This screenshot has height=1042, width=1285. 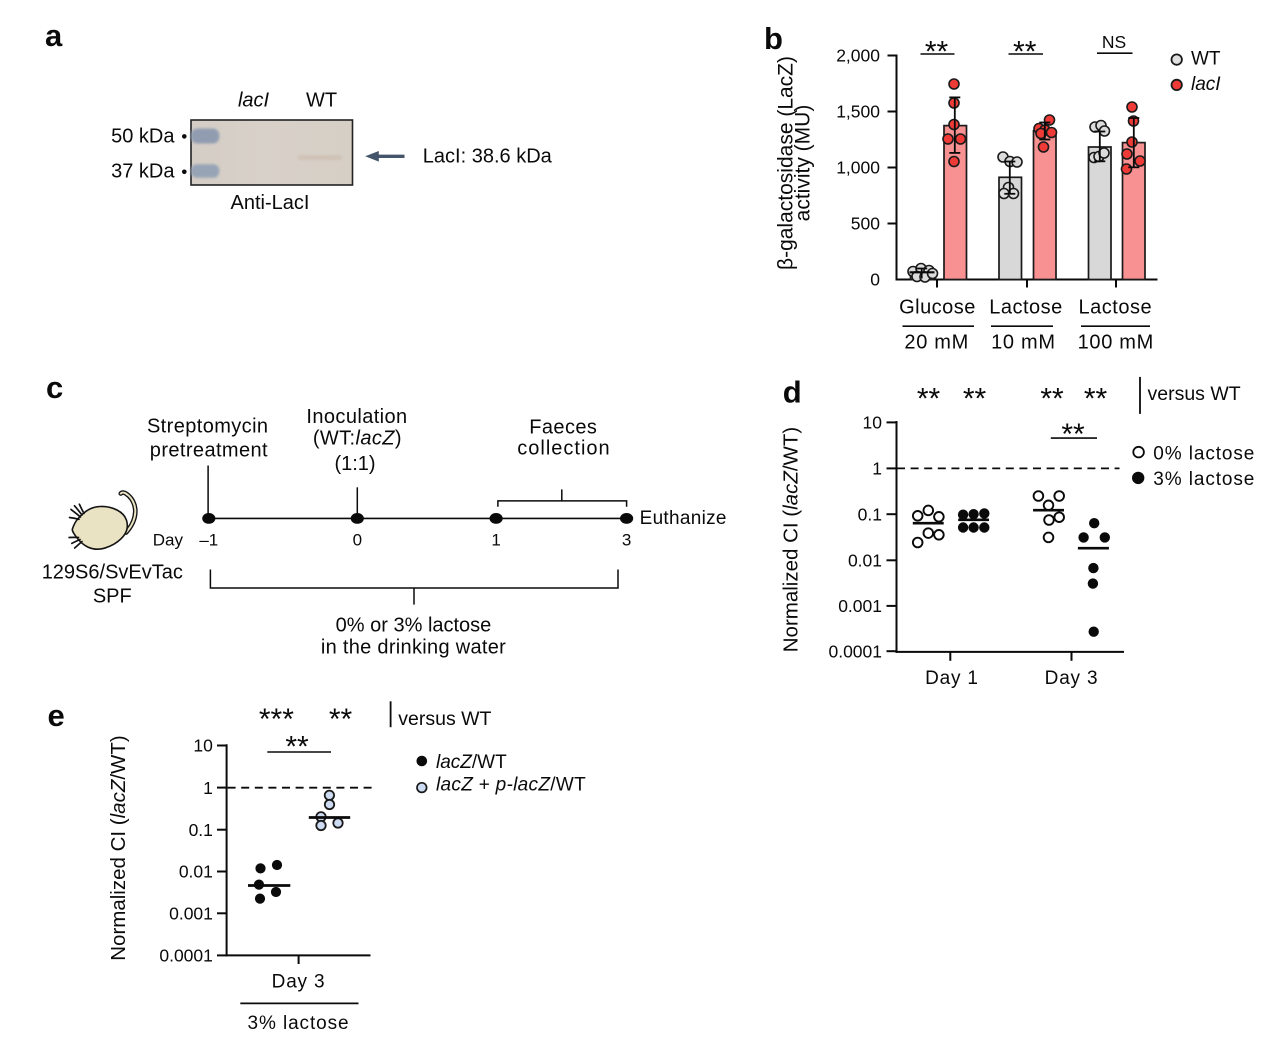 I want to click on svg-text: 1,000, so click(x=858, y=167).